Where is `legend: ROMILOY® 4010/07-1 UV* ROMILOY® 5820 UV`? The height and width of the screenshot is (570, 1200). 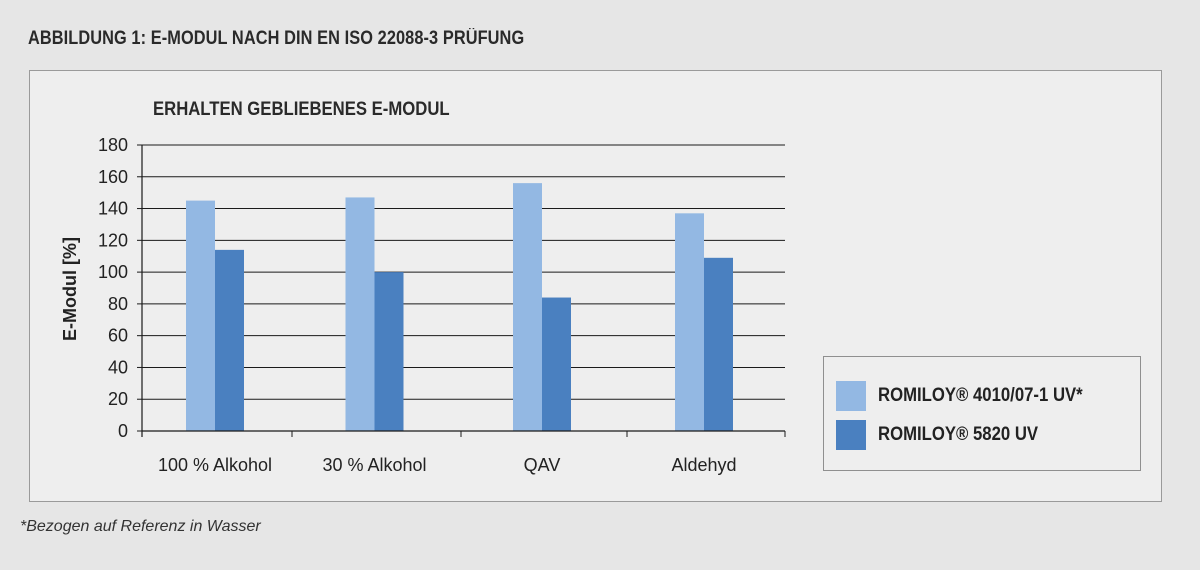 legend: ROMILOY® 4010/07-1 UV* ROMILOY® 5820 UV is located at coordinates (982, 413).